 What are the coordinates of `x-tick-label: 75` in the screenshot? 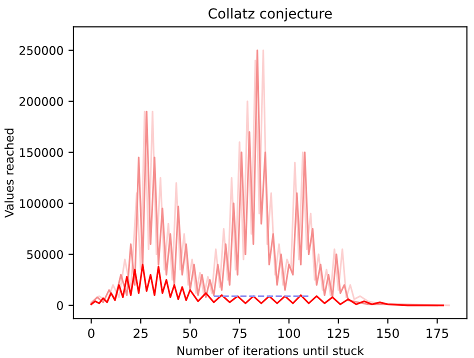 It's located at (239, 333).